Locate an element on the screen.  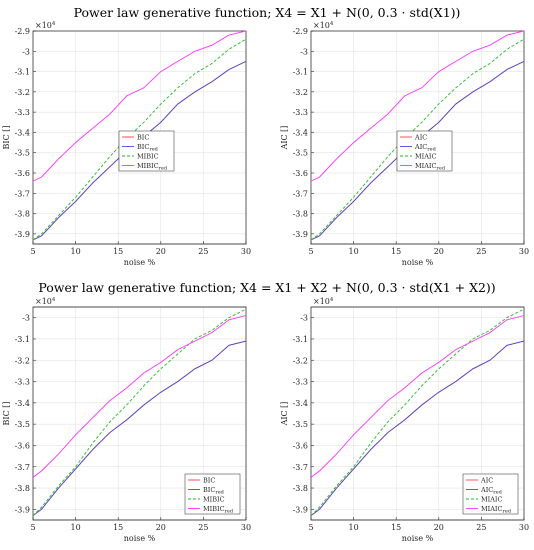
legend-entry: MIAIC is located at coordinates (491, 499).